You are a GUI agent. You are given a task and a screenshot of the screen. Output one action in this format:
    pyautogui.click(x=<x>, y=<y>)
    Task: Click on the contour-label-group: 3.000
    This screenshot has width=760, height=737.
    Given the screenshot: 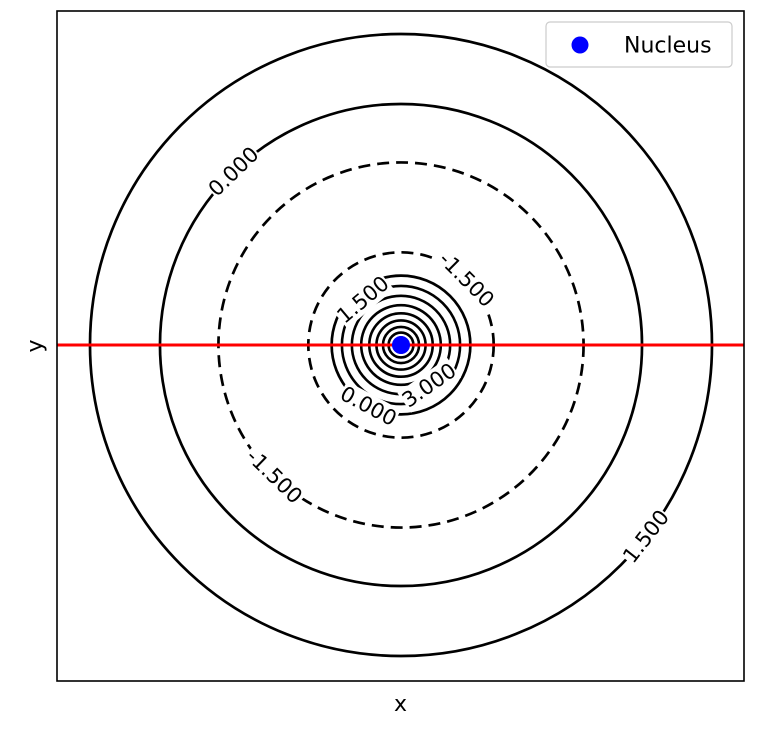 What is the action you would take?
    pyautogui.click(x=429, y=385)
    